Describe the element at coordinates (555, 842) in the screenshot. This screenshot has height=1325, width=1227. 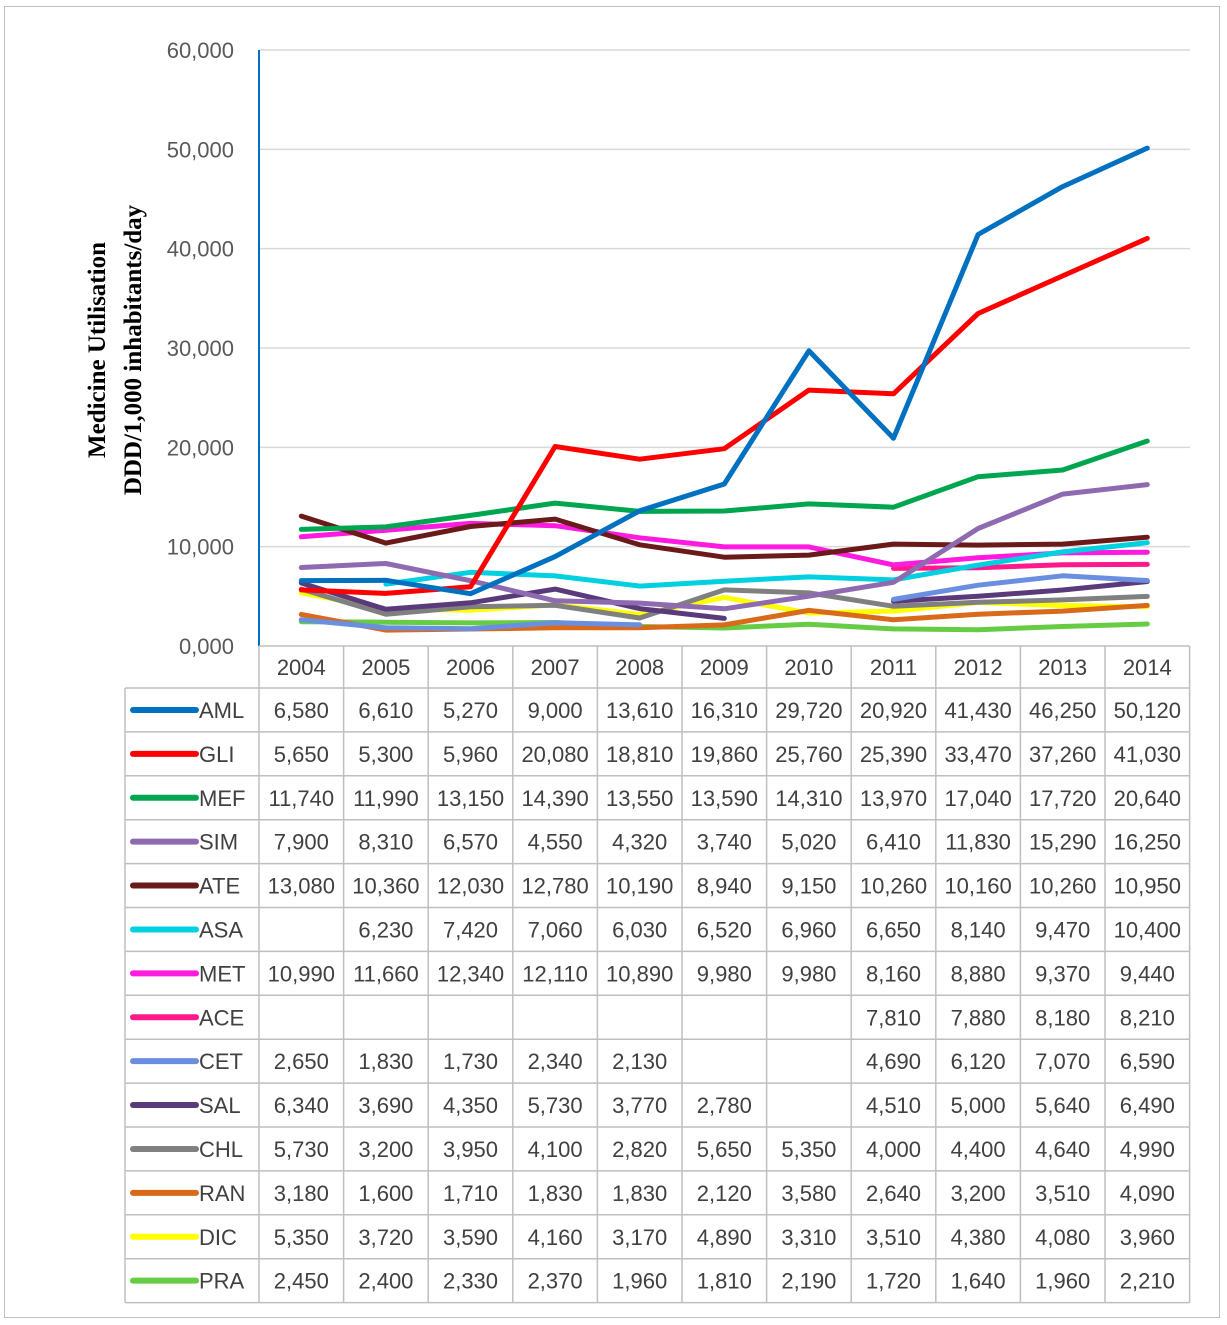
I see `data-cell: 4,550` at that location.